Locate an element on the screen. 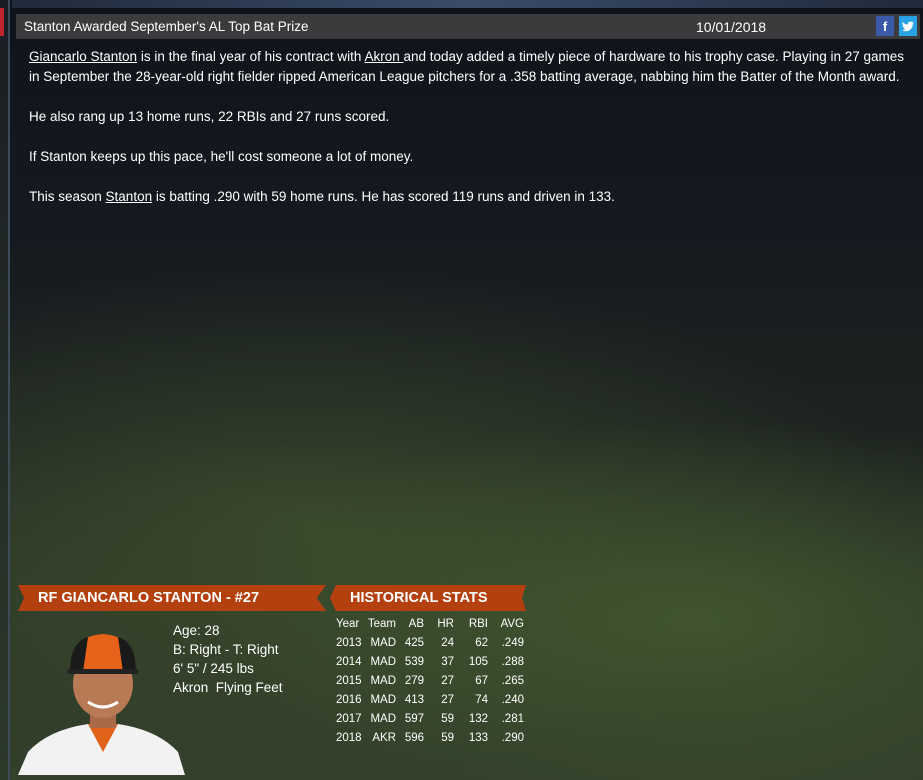 Image resolution: width=923 pixels, height=780 pixels. table-cell: 132 is located at coordinates (478, 718).